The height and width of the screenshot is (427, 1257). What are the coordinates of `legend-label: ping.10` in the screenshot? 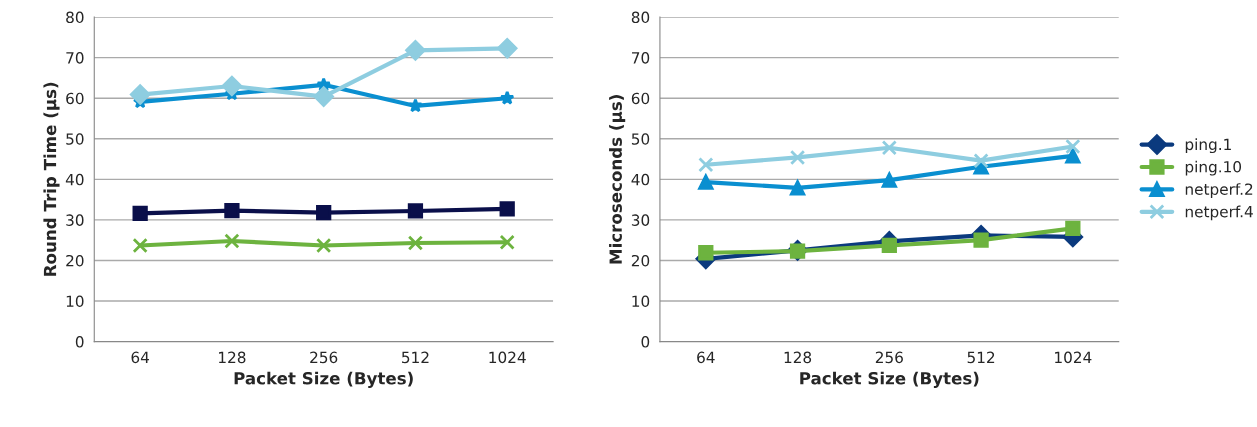 It's located at (1213, 168).